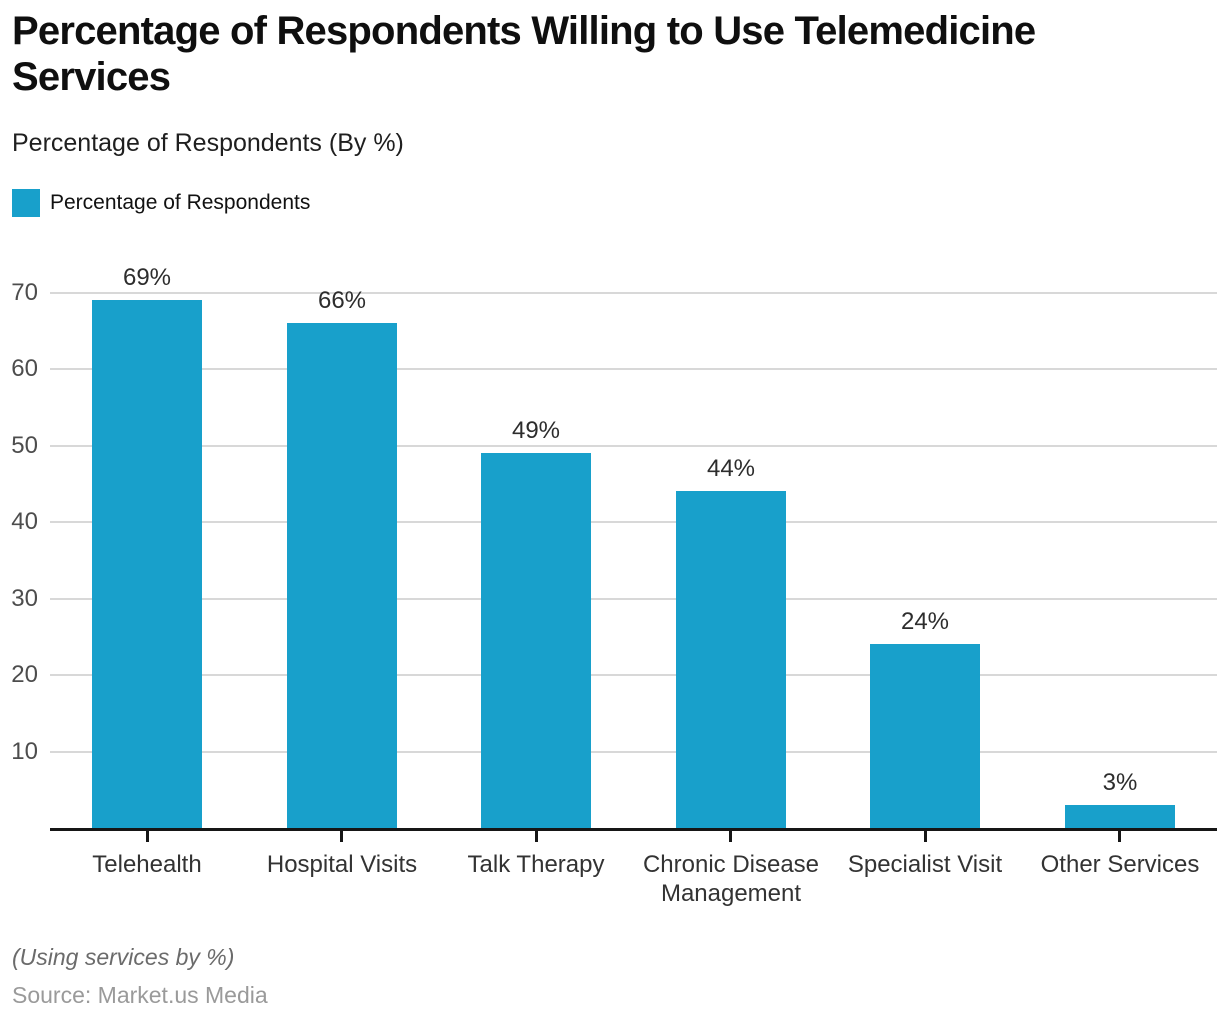 The height and width of the screenshot is (1020, 1220). Describe the element at coordinates (24, 445) in the screenshot. I see `y-axis-label: 50` at that location.